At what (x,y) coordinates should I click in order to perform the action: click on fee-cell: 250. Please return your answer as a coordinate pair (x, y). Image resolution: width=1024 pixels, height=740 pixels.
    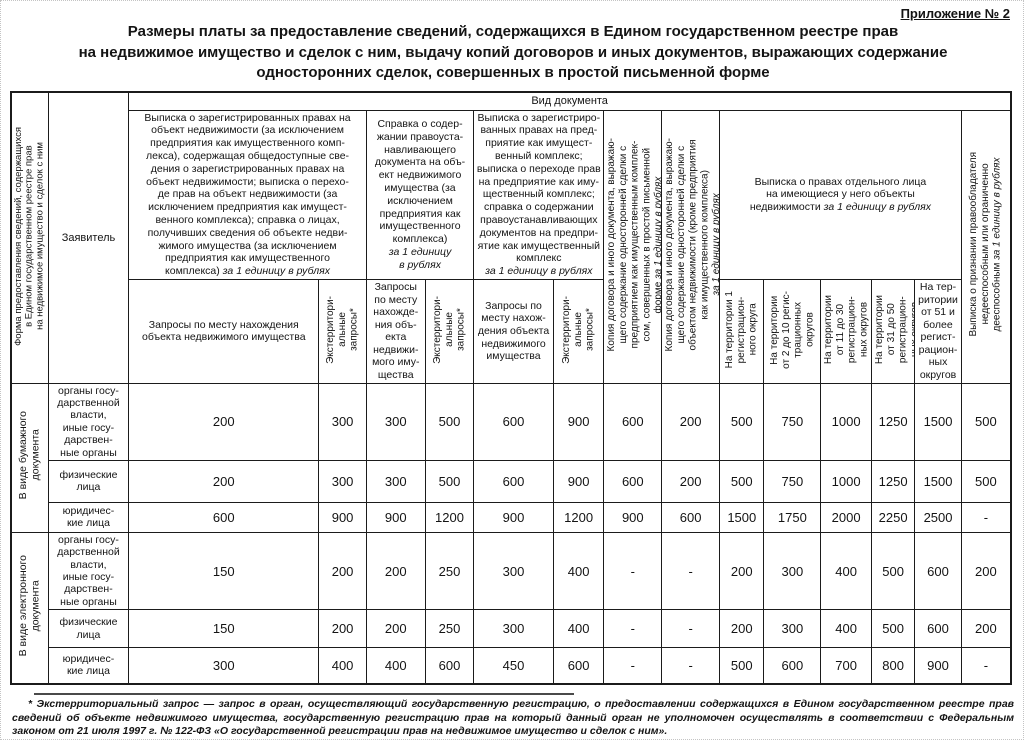
    Looking at the image, I should click on (449, 571).